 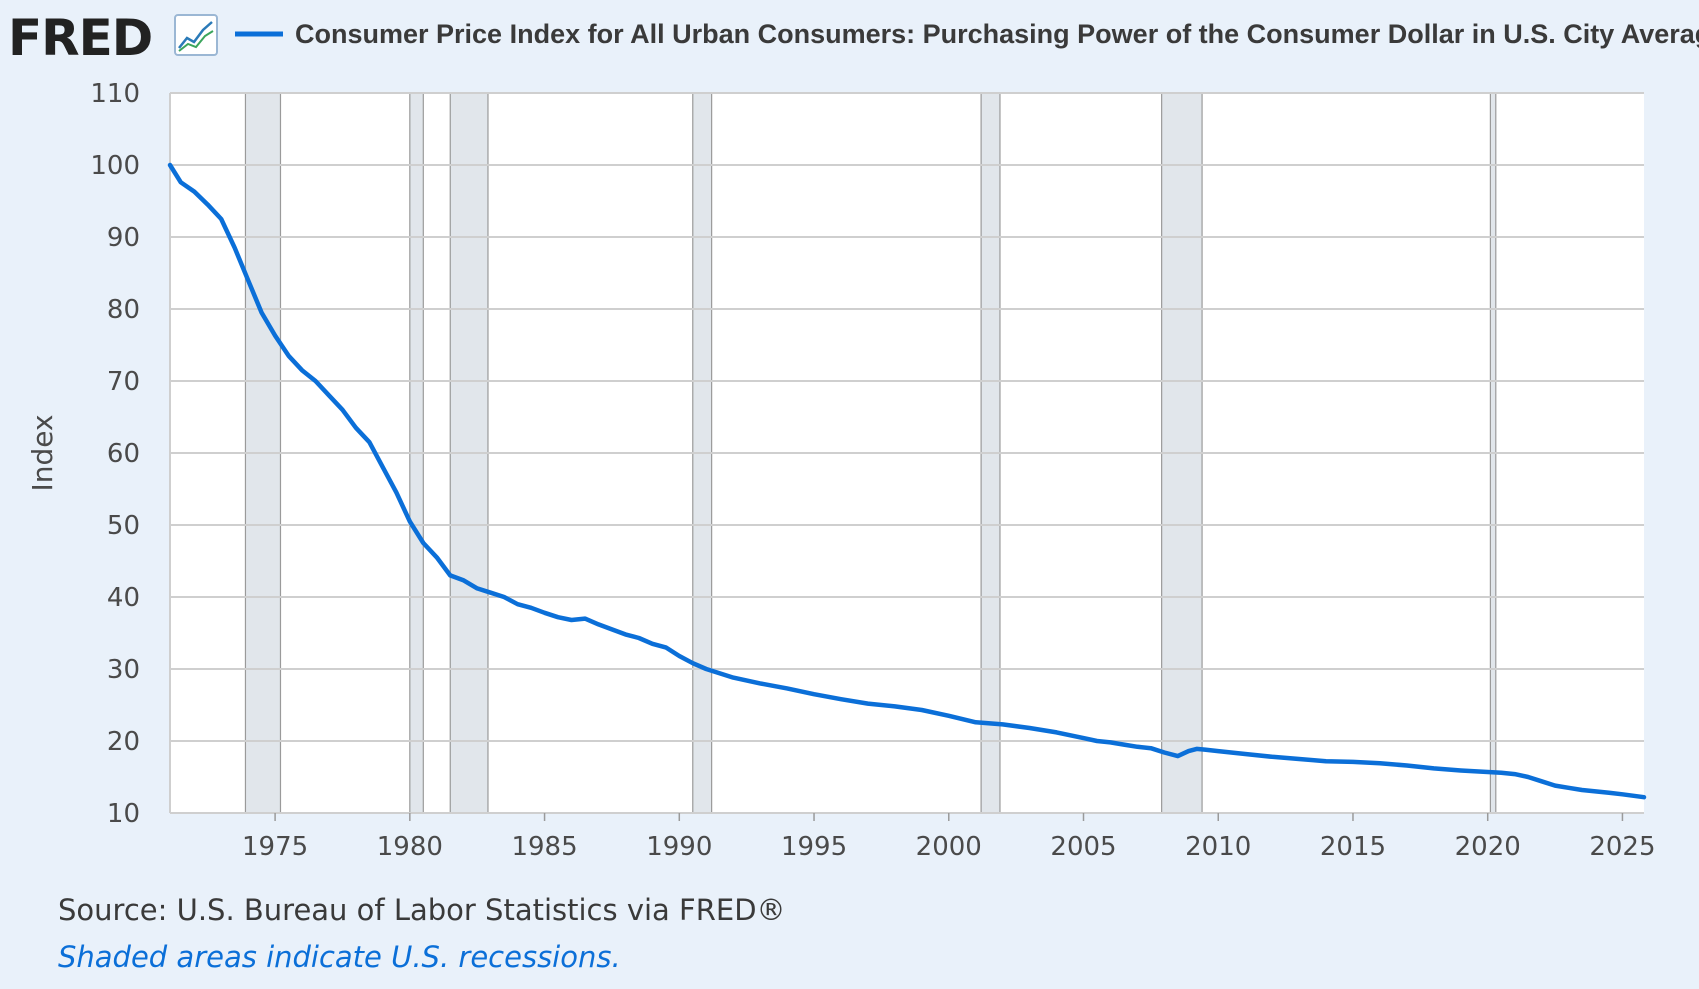 I want to click on x-tick-label: 2010, so click(x=1218, y=847).